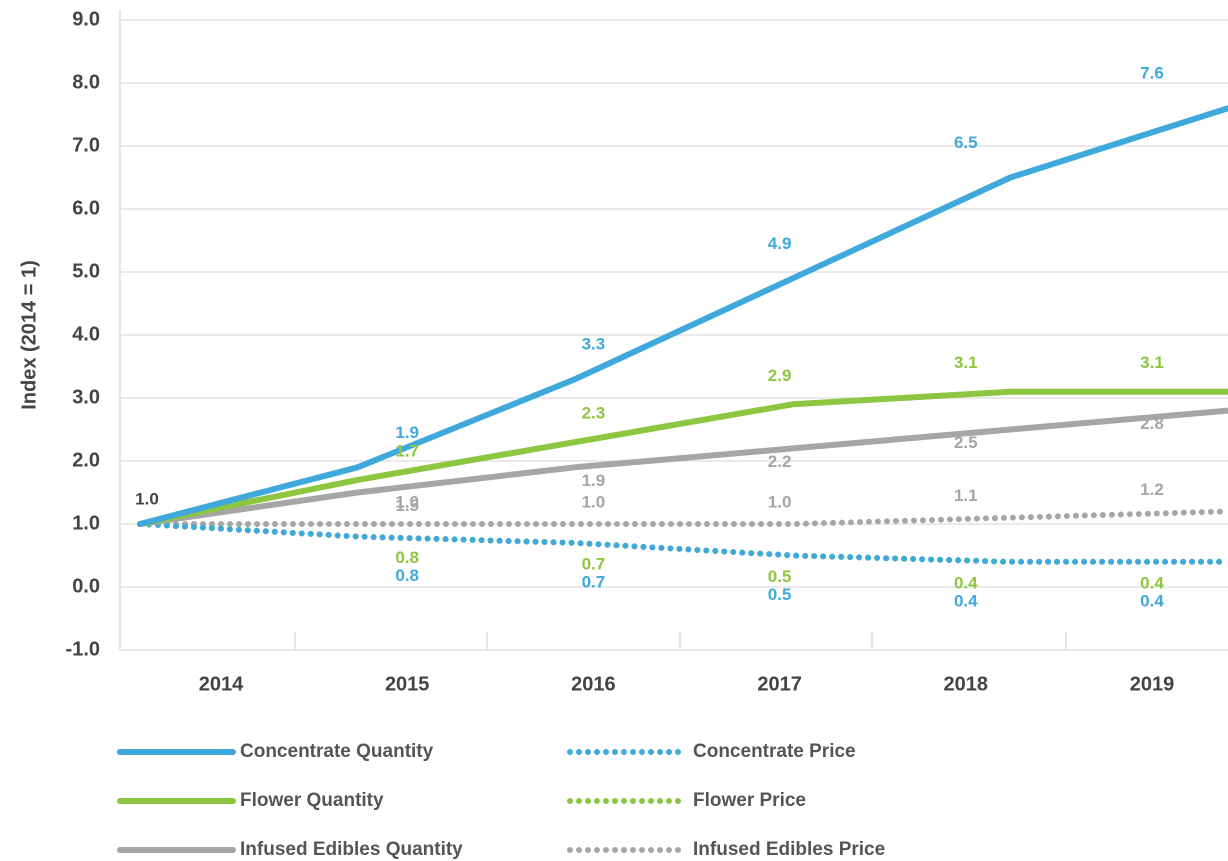 The width and height of the screenshot is (1228, 861). Describe the element at coordinates (1152, 73) in the screenshot. I see `data-label: 7.6` at that location.